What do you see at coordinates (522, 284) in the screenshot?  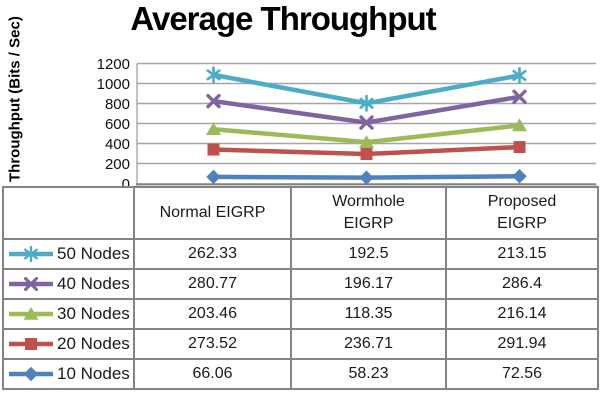 I see `value-cell: 286.4` at bounding box center [522, 284].